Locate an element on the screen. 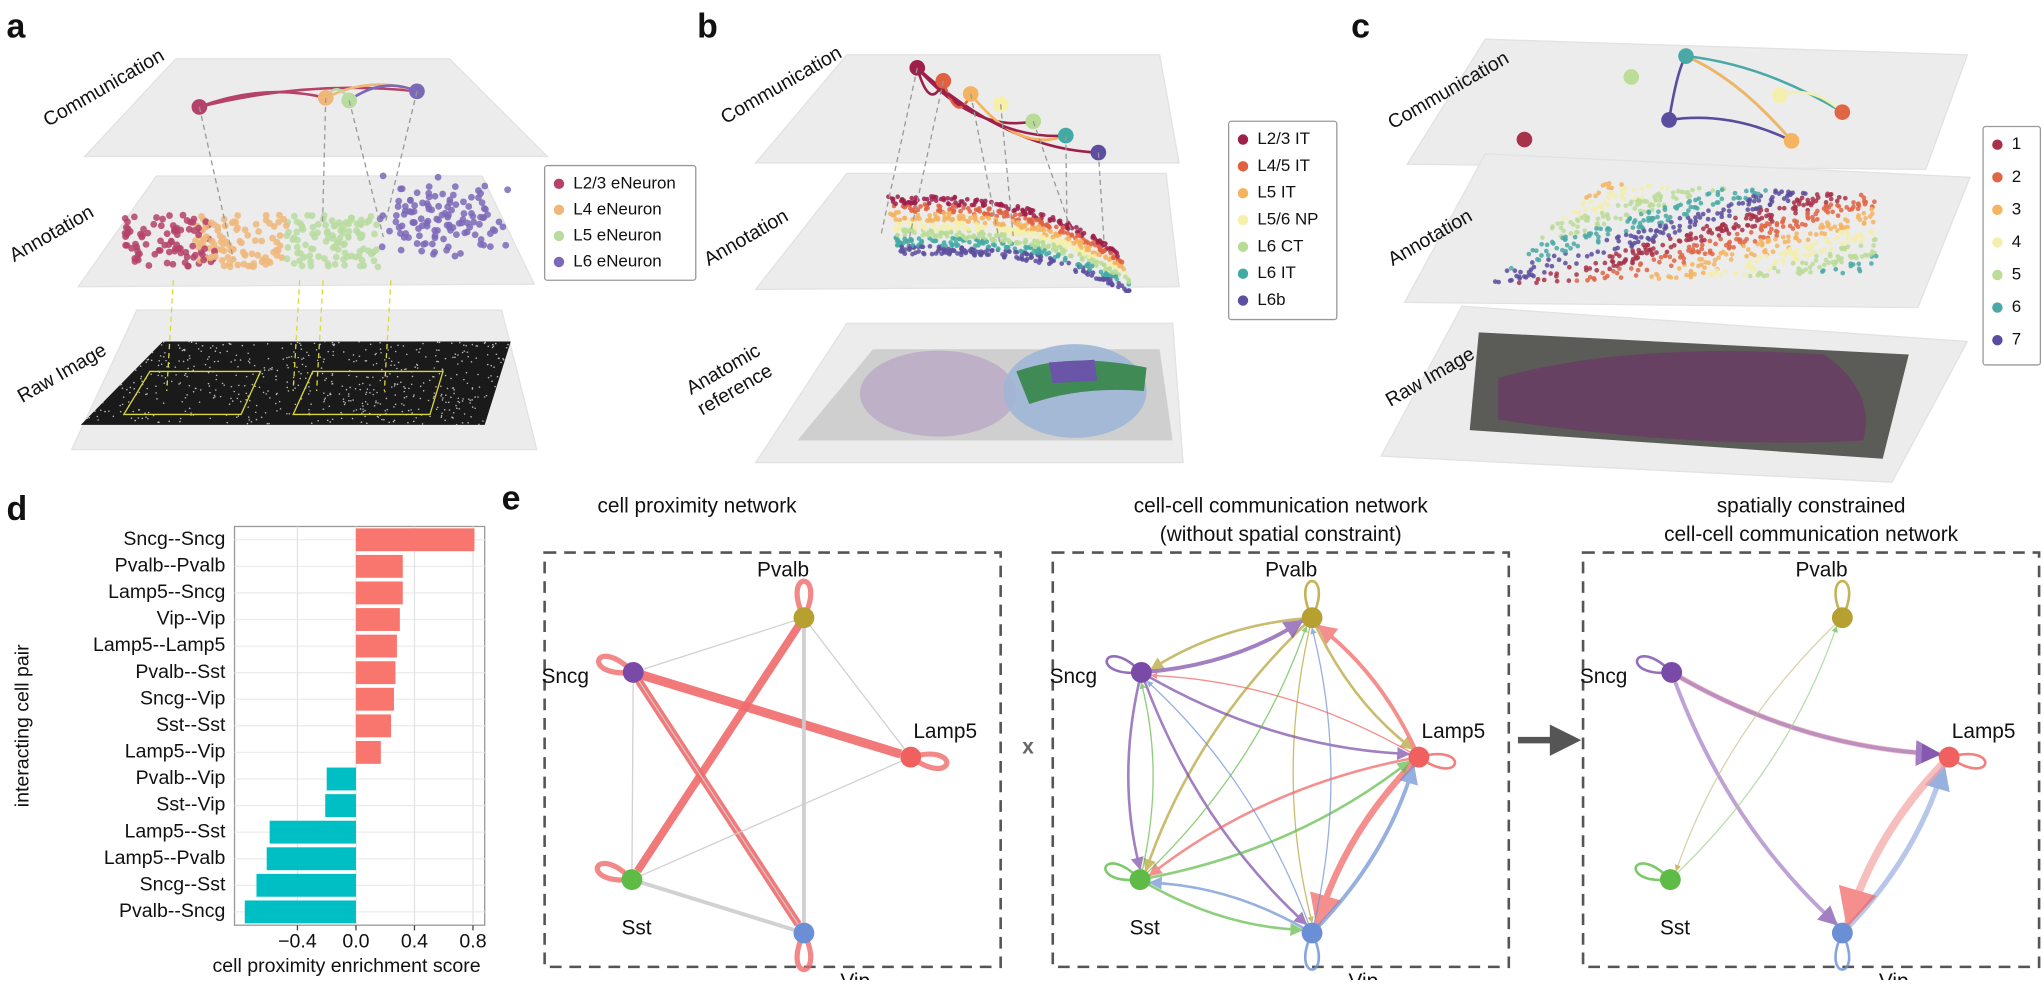  network-title: cell-cell communication network is located at coordinates (1281, 505).